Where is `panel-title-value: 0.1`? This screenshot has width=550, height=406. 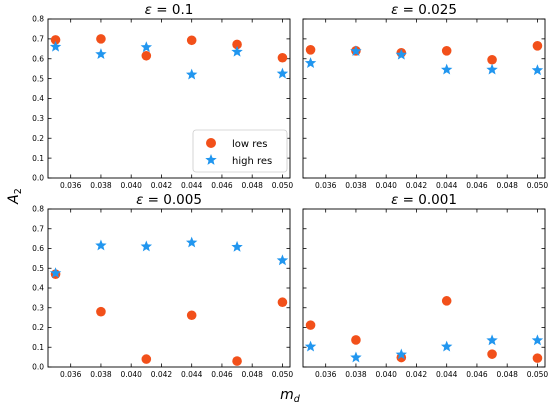
panel-title-value: 0.1 is located at coordinates (182, 10).